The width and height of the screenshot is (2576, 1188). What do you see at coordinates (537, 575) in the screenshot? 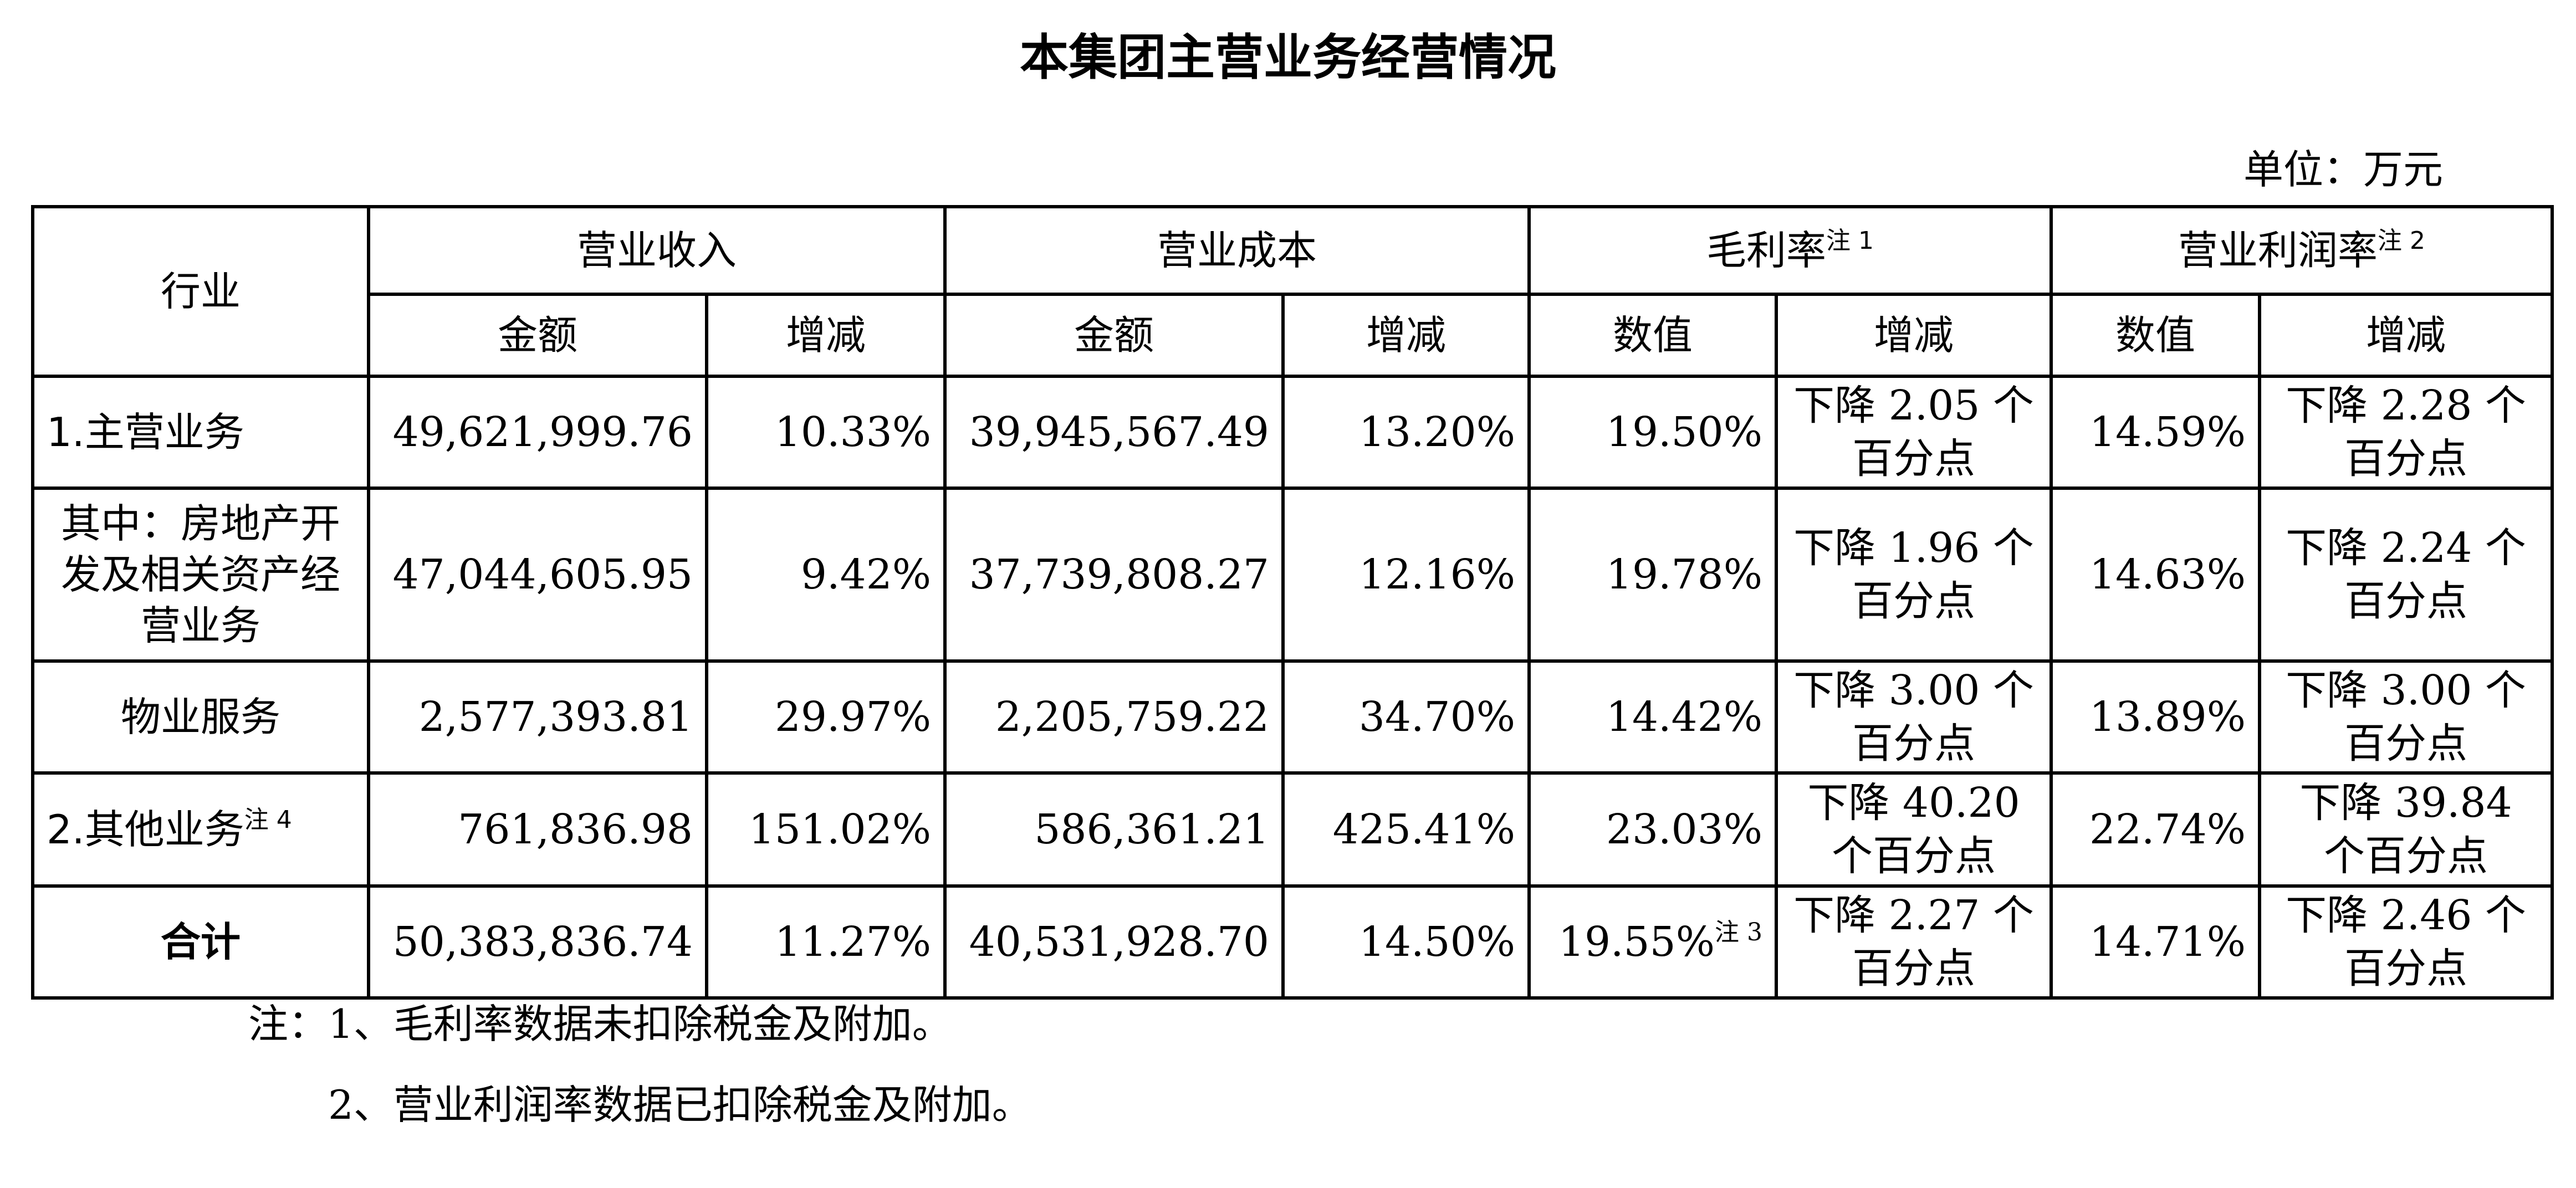
I see `revenue-amount-cell: 47,044,605.95` at bounding box center [537, 575].